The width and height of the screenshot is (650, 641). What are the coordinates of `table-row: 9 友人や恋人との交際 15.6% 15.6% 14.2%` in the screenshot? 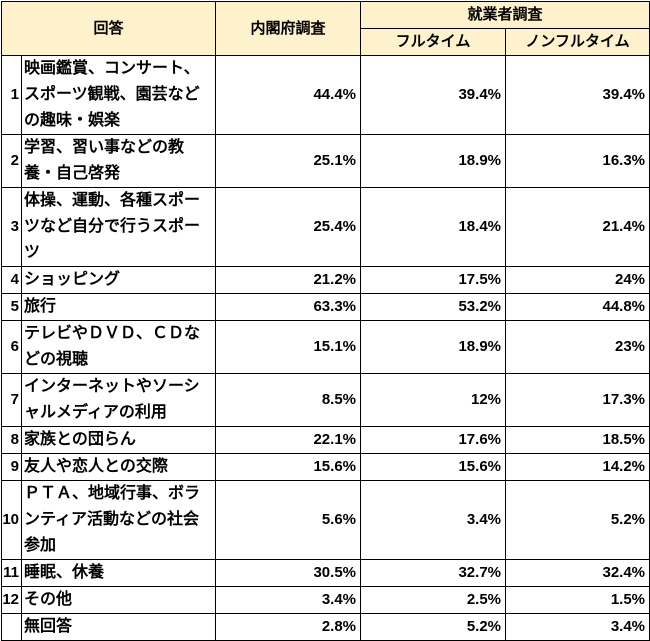 It's located at (325, 467).